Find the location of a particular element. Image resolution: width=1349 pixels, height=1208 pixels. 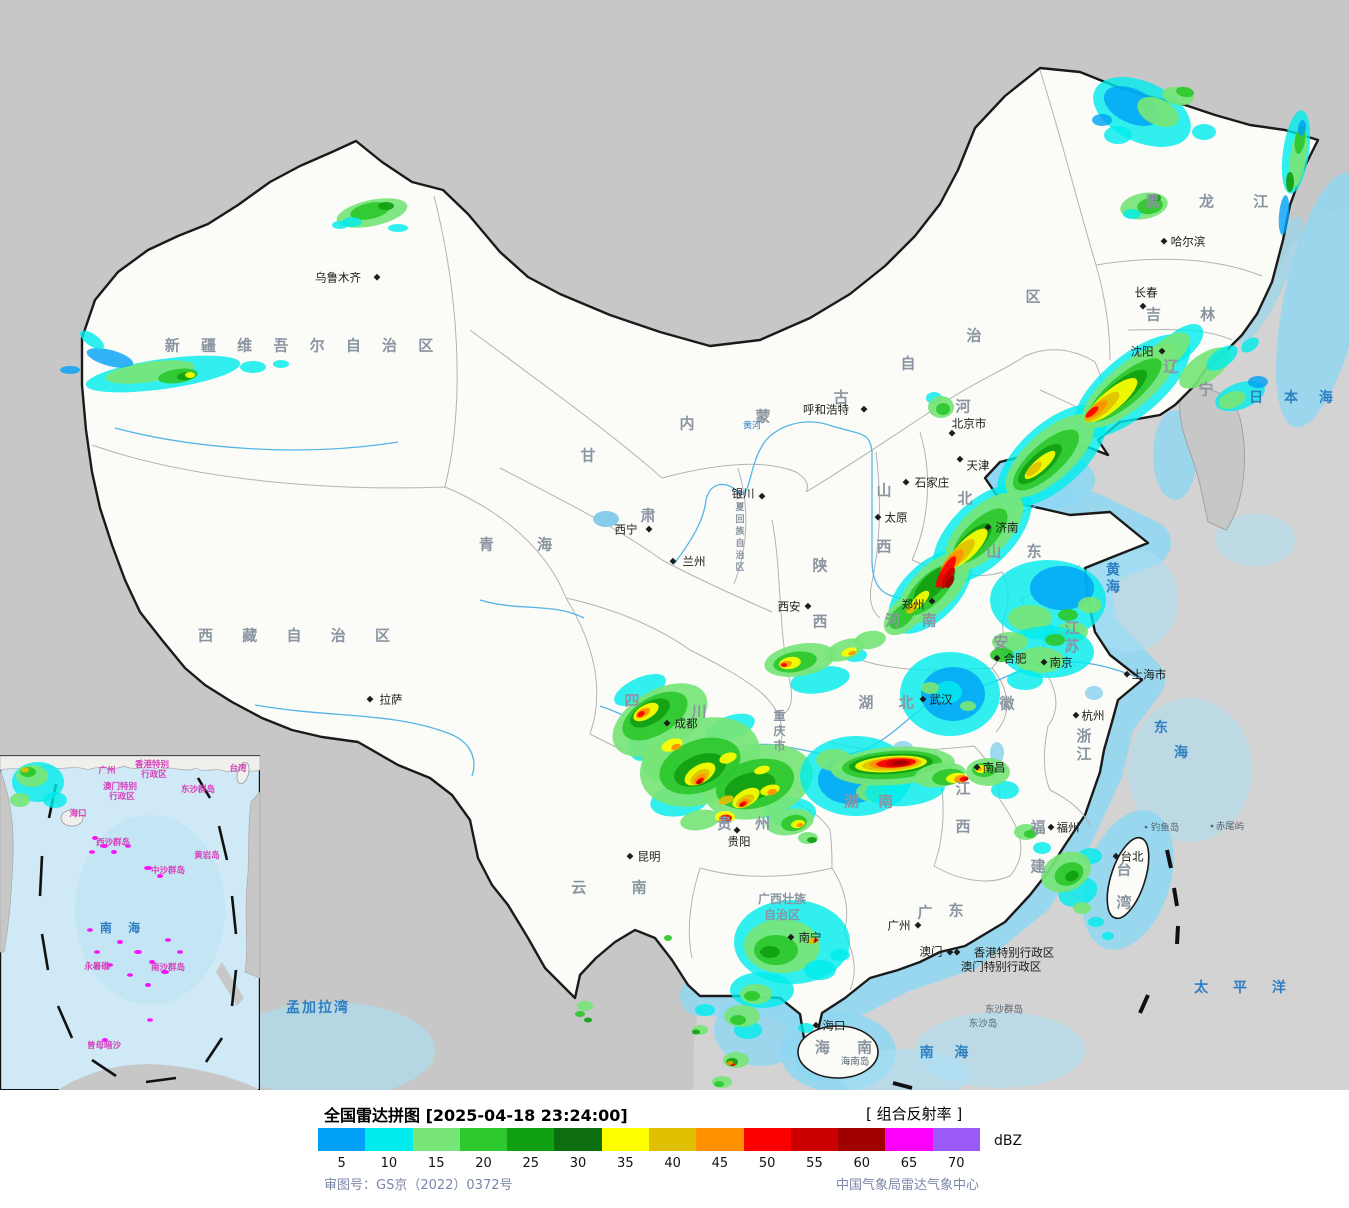

legend-value-15: 15 is located at coordinates (436, 1163).